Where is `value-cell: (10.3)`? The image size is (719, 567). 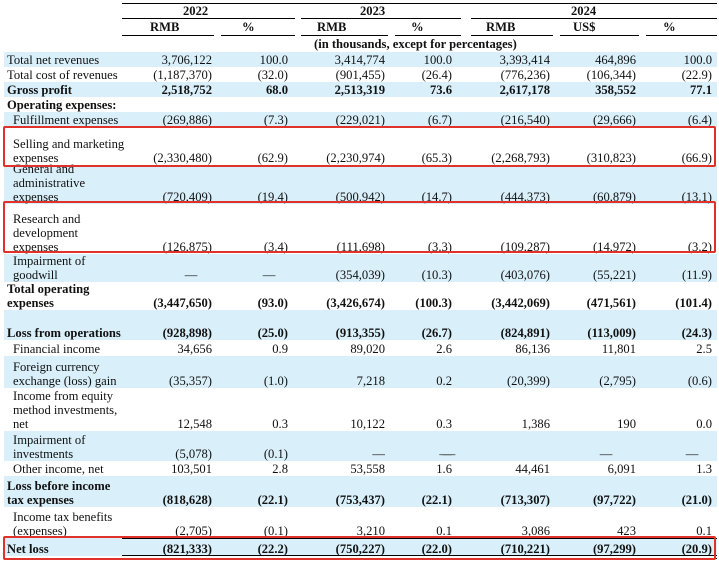 value-cell: (10.3) is located at coordinates (436, 275).